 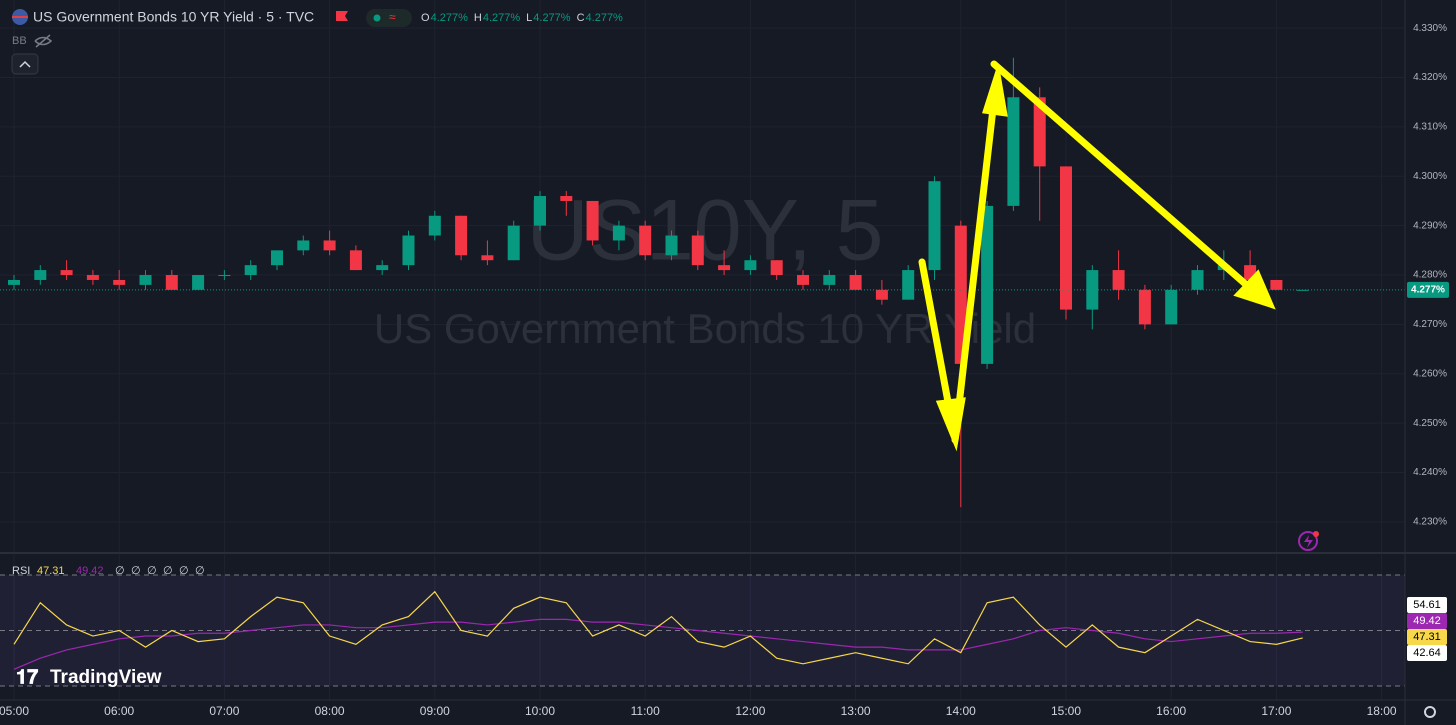 What do you see at coordinates (856, 711) in the screenshot?
I see `x-tick-label: 13:00` at bounding box center [856, 711].